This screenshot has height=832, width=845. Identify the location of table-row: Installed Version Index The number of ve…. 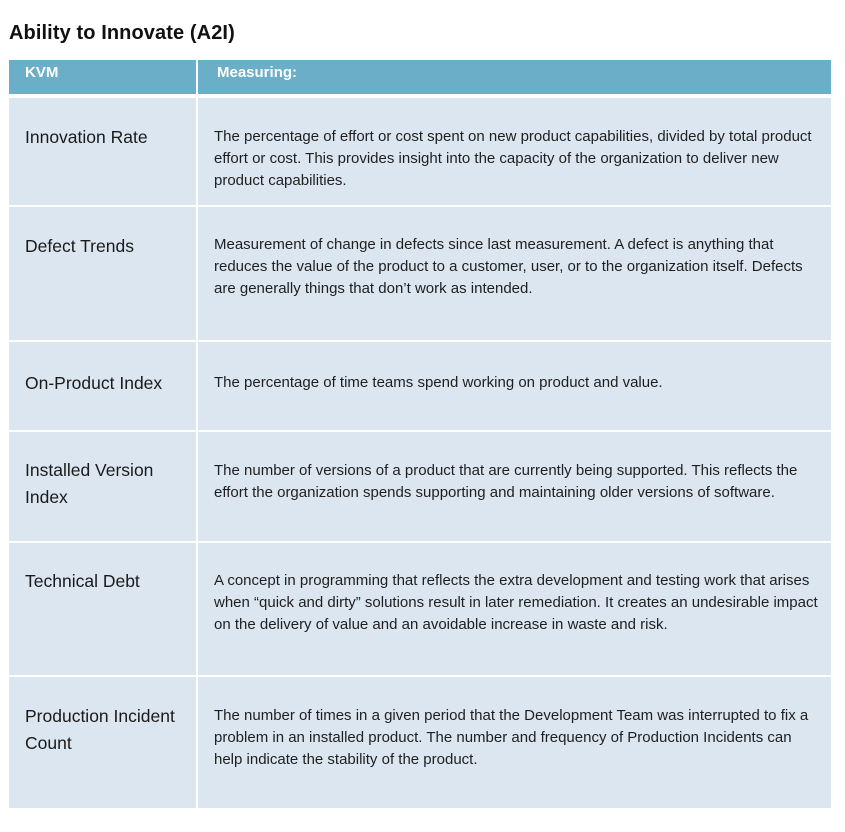
(420, 487).